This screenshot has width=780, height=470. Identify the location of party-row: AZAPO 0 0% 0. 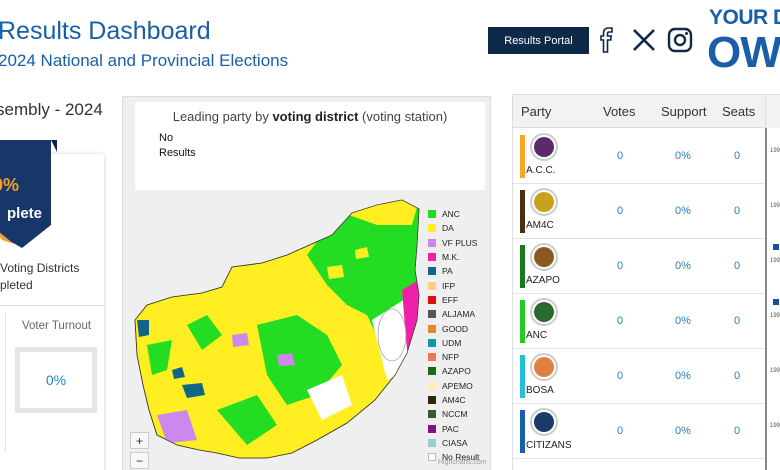
(639, 266).